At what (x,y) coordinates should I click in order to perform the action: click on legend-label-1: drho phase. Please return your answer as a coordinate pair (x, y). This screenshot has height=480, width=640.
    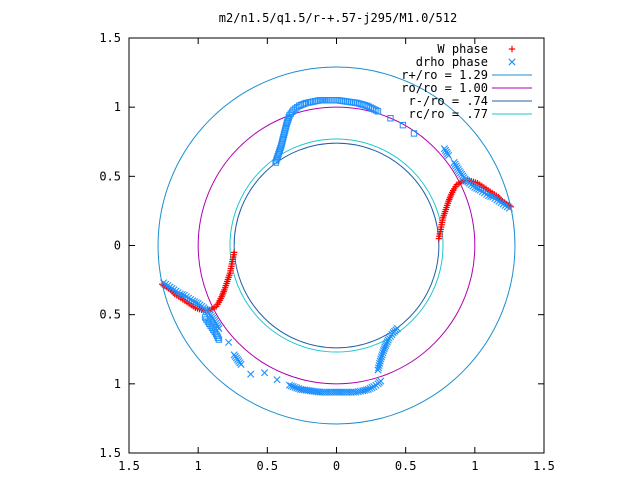
    Looking at the image, I should click on (452, 62).